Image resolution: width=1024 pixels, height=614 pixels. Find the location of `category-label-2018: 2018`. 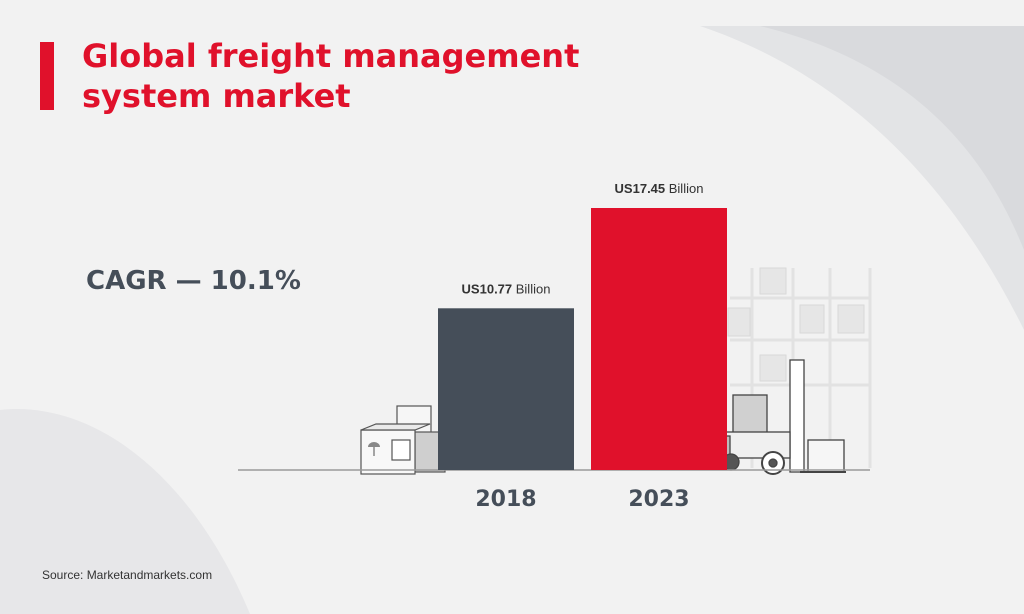

category-label-2018: 2018 is located at coordinates (505, 499).